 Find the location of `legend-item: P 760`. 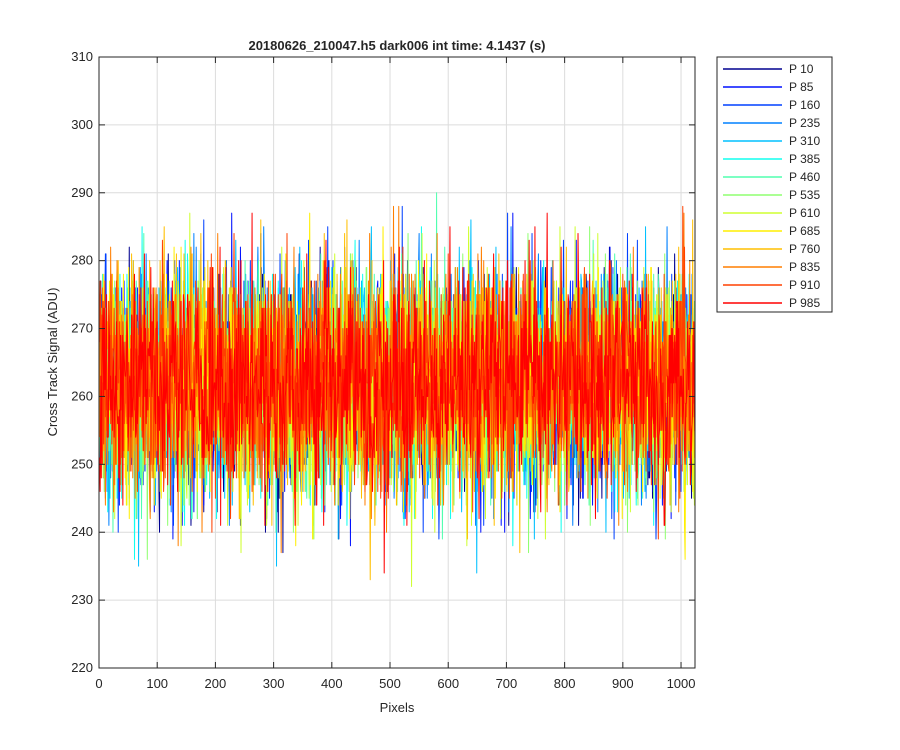

legend-item: P 760 is located at coordinates (771, 249).